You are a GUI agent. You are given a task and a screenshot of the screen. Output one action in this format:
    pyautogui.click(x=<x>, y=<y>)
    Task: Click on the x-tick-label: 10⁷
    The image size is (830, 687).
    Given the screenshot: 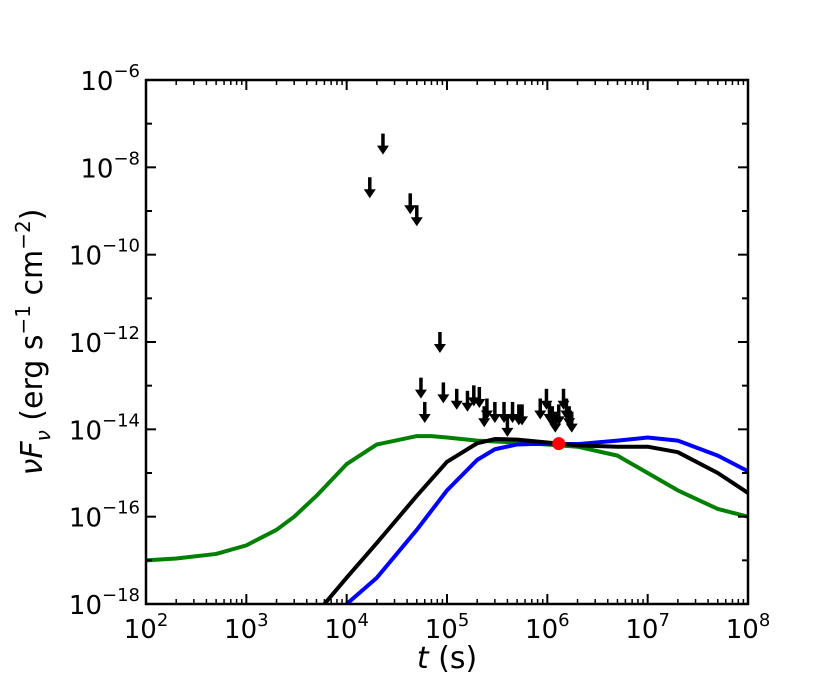 What is the action you would take?
    pyautogui.click(x=647, y=627)
    